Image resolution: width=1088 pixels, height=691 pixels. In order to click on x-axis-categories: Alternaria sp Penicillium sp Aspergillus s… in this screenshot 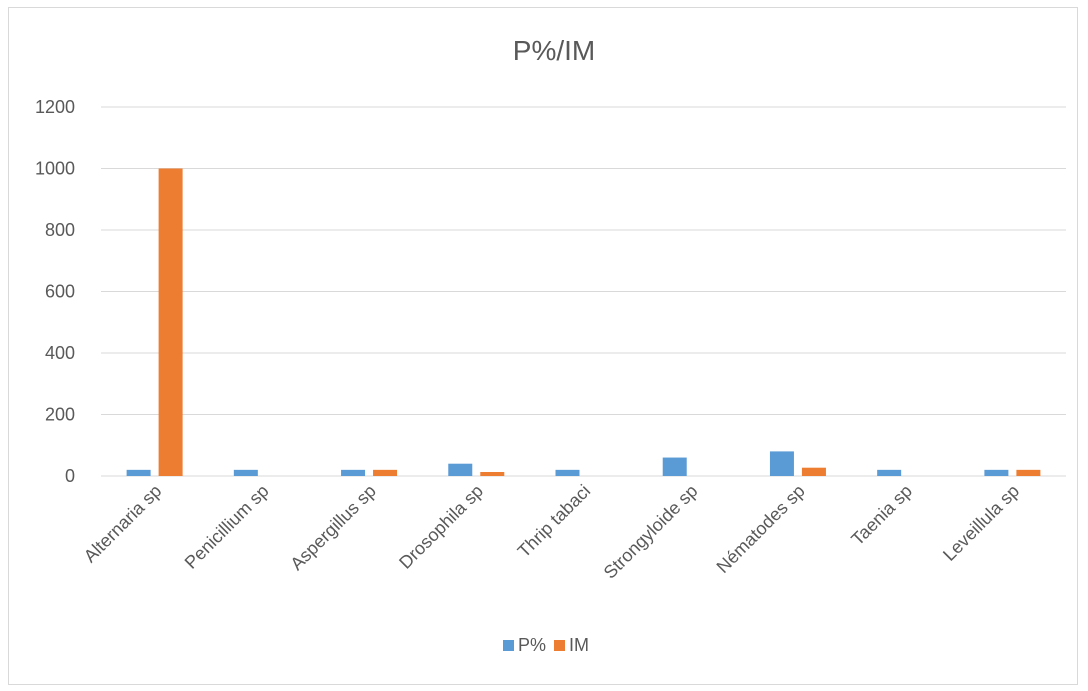, I will do `click(551, 532)`.